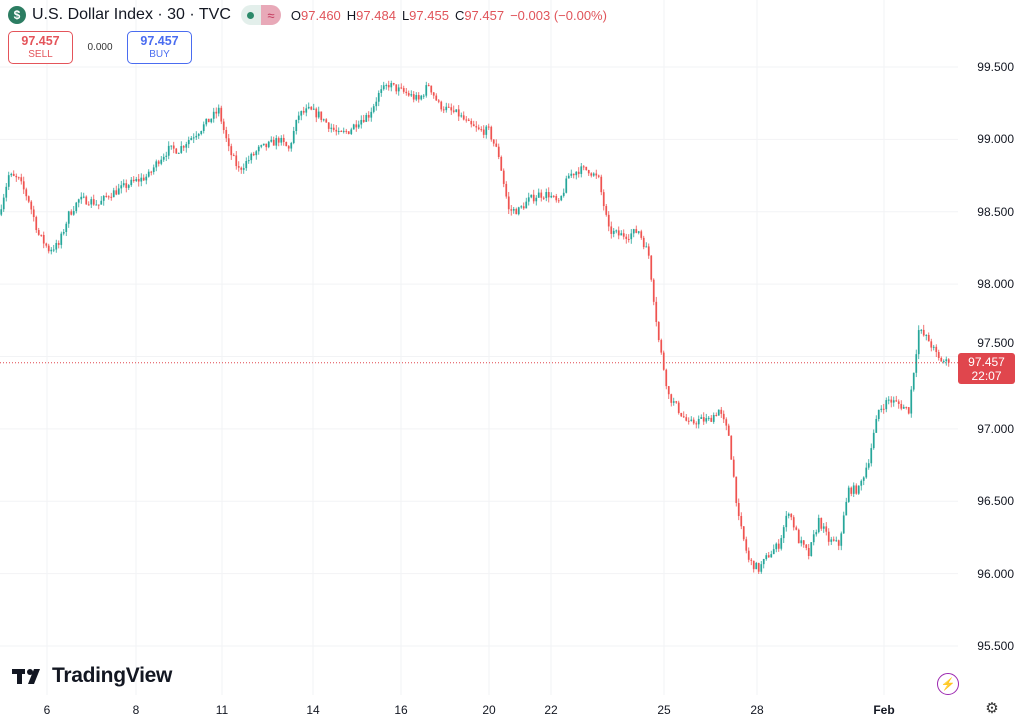  Describe the element at coordinates (159, 47) in the screenshot. I see `buy-button: 97.457 BUY` at that location.